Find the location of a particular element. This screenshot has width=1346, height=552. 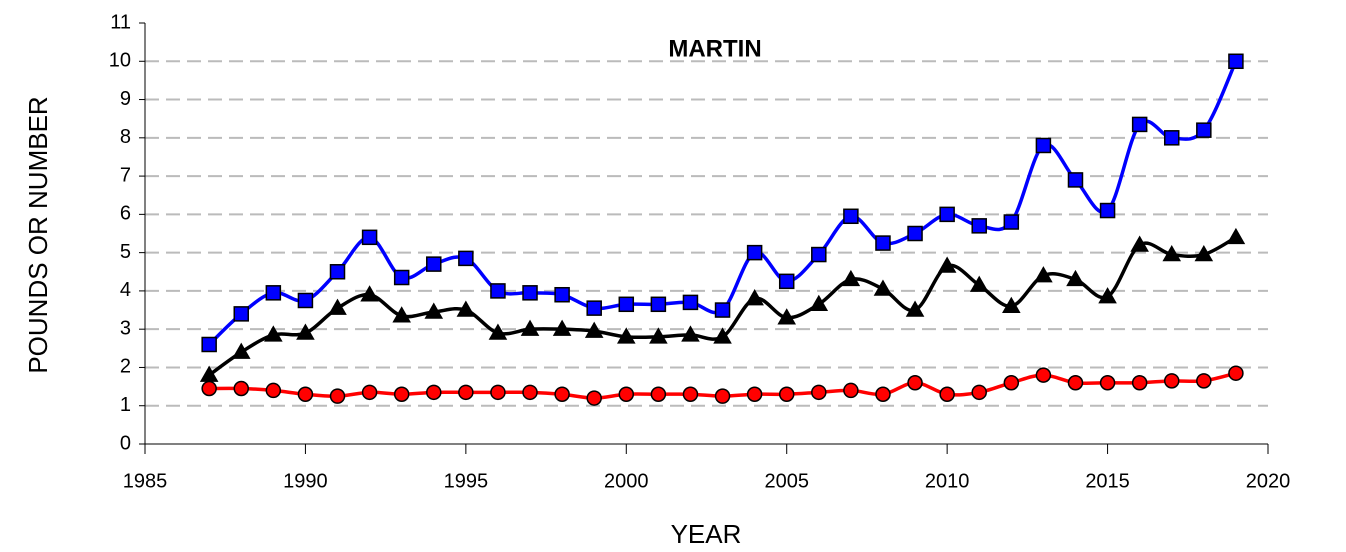

x-tick-label: 2015 is located at coordinates (1107, 481).